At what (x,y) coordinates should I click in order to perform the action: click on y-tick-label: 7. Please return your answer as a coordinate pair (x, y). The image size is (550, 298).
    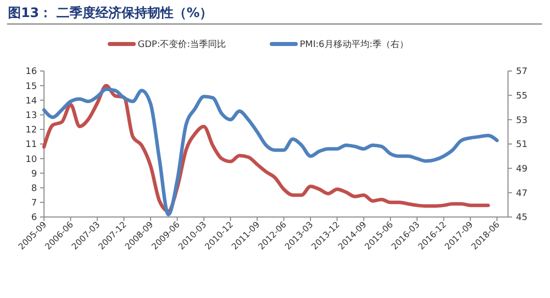
    Looking at the image, I should click on (34, 203).